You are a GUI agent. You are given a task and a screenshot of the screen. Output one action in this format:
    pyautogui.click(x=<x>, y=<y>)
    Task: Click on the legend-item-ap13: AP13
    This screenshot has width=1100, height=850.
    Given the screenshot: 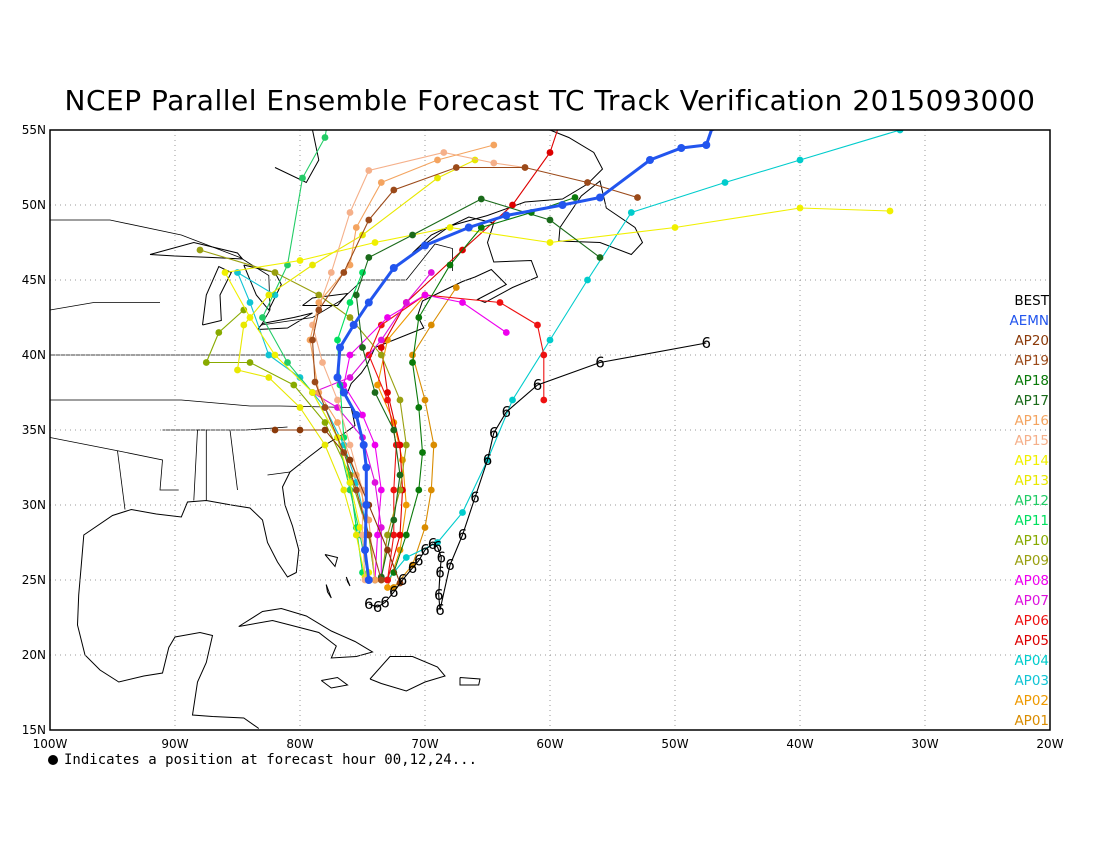 What is the action you would take?
    pyautogui.click(x=1031, y=481)
    